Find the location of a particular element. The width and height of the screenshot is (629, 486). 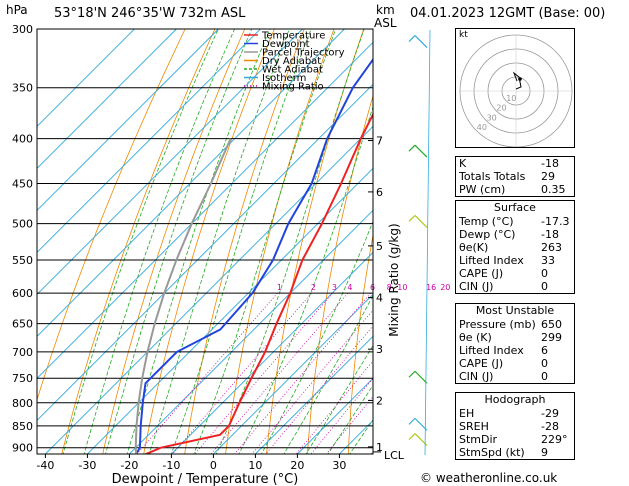

indices-table: K -18 Totals Totals 29 PW (cm) 0.35 is located at coordinates (515, 176).